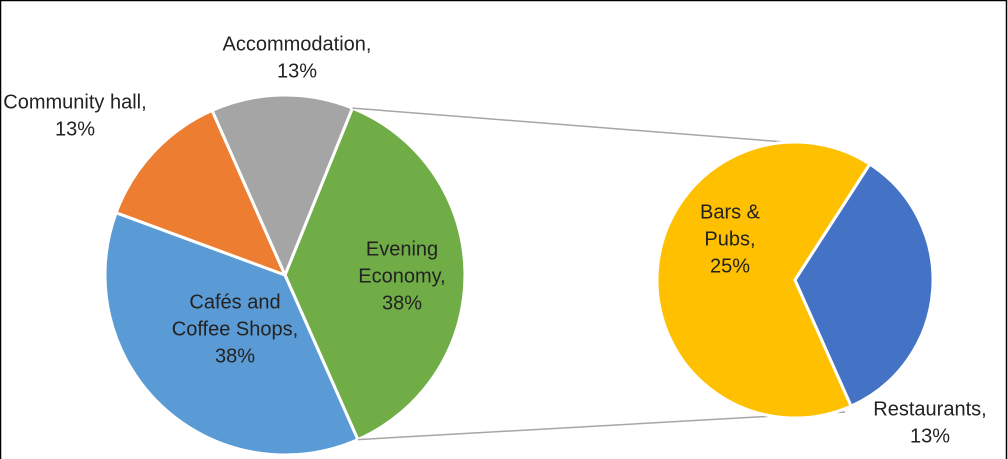 This screenshot has width=1008, height=459. Describe the element at coordinates (402, 249) in the screenshot. I see `data-label: Evening` at that location.